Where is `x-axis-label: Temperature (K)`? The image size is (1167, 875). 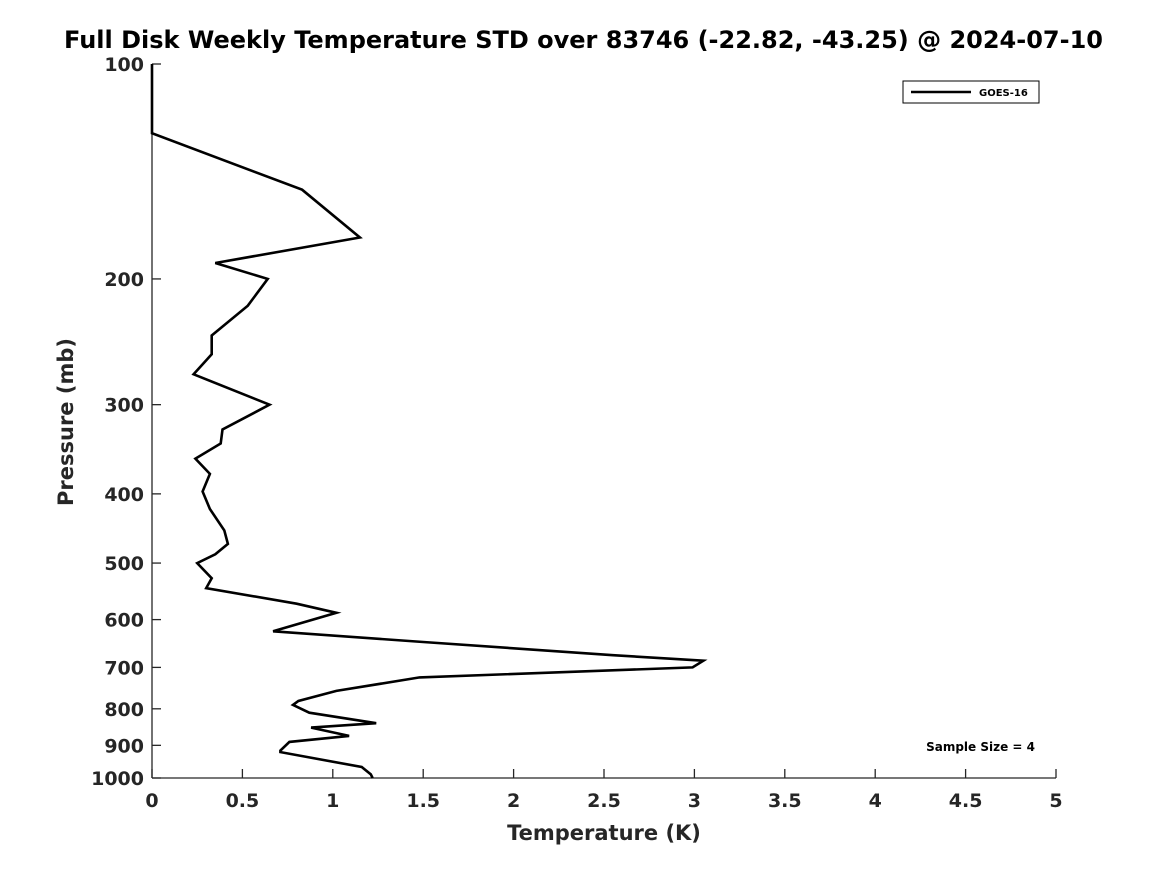 x-axis-label: Temperature (K) is located at coordinates (604, 833).